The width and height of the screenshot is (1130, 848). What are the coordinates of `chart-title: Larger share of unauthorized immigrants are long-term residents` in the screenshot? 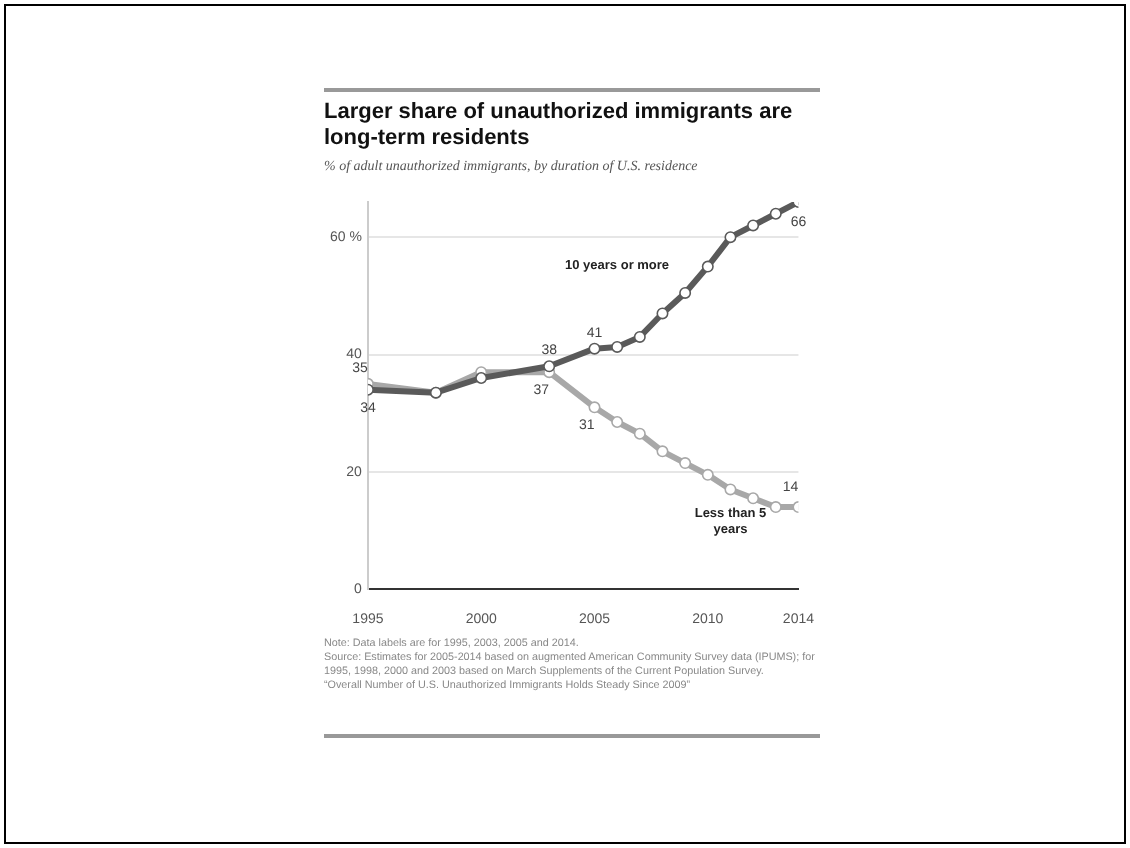 It's located at (559, 126).